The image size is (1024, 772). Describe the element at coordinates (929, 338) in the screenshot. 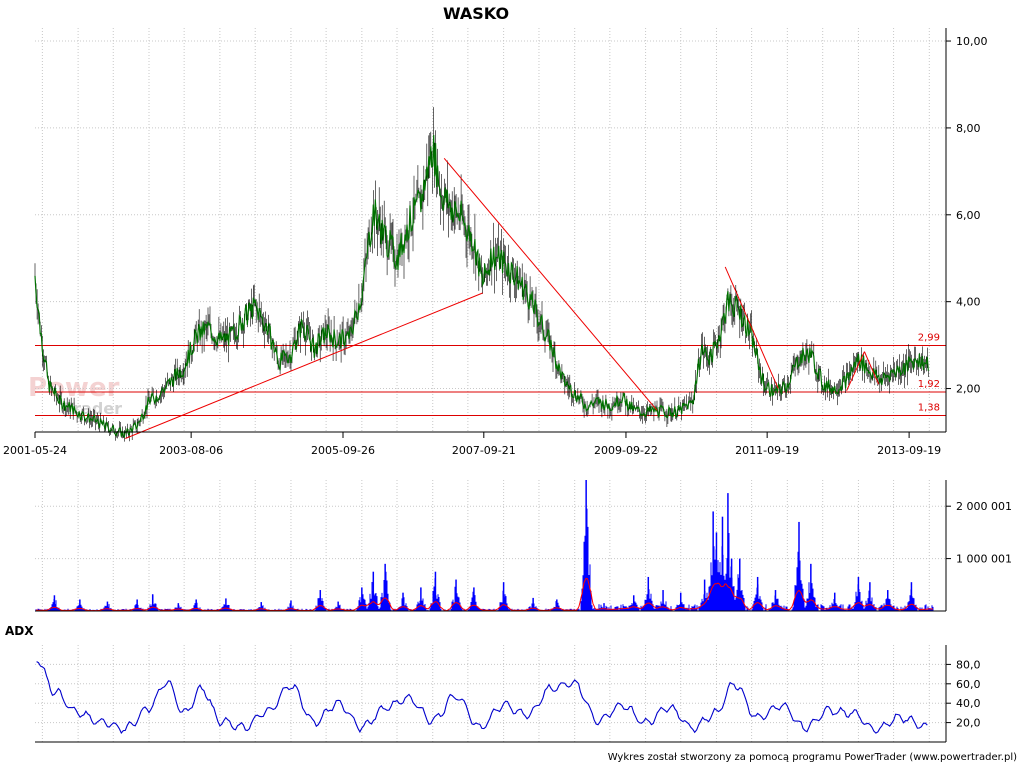

I see `level-label: 2,99` at that location.